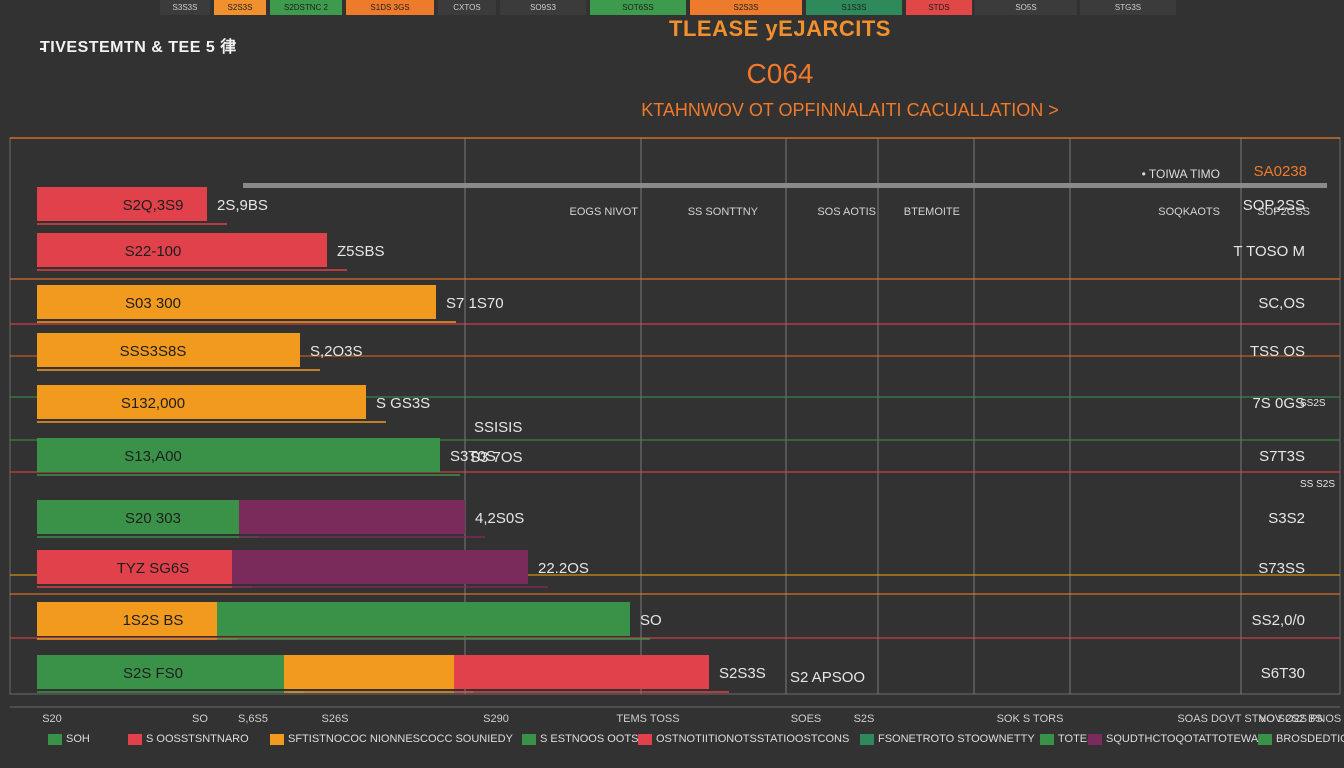  Describe the element at coordinates (473, 456) in the screenshot. I see `bar-annotation-5: S3T0S` at that location.